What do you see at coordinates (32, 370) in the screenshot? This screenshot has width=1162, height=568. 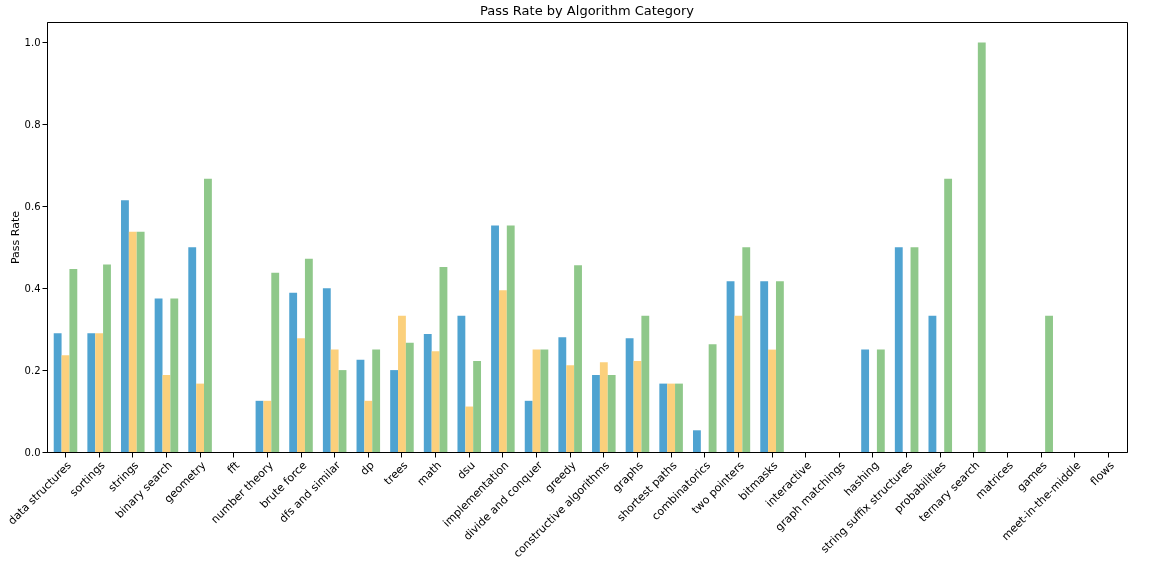 I see `y-tick-label: 0.2` at bounding box center [32, 370].